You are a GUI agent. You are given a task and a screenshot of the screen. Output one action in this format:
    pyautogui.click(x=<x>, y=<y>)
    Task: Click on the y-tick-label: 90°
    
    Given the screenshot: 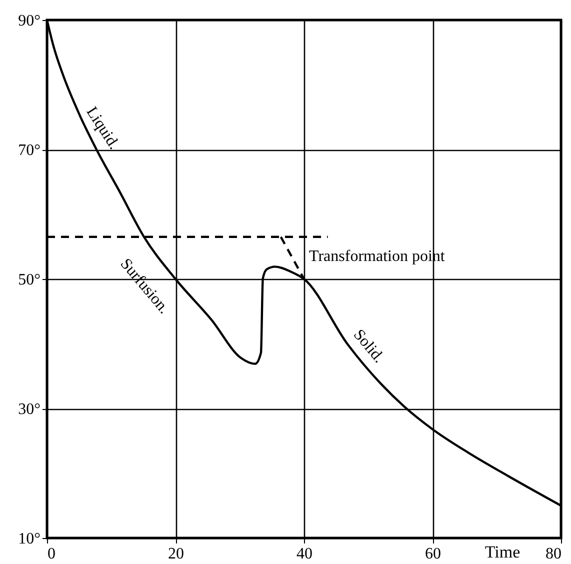 What is the action you would take?
    pyautogui.click(x=29, y=21)
    